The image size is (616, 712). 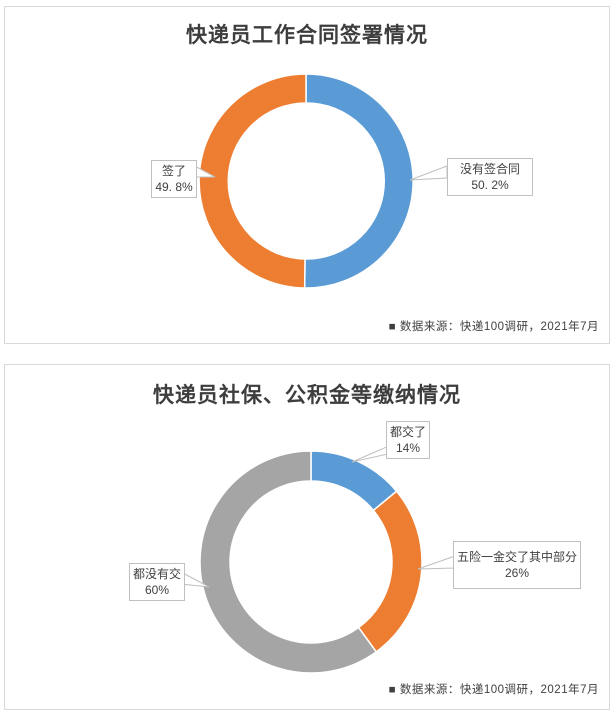 I want to click on callout-category-label: 都没有交, so click(x=157, y=574).